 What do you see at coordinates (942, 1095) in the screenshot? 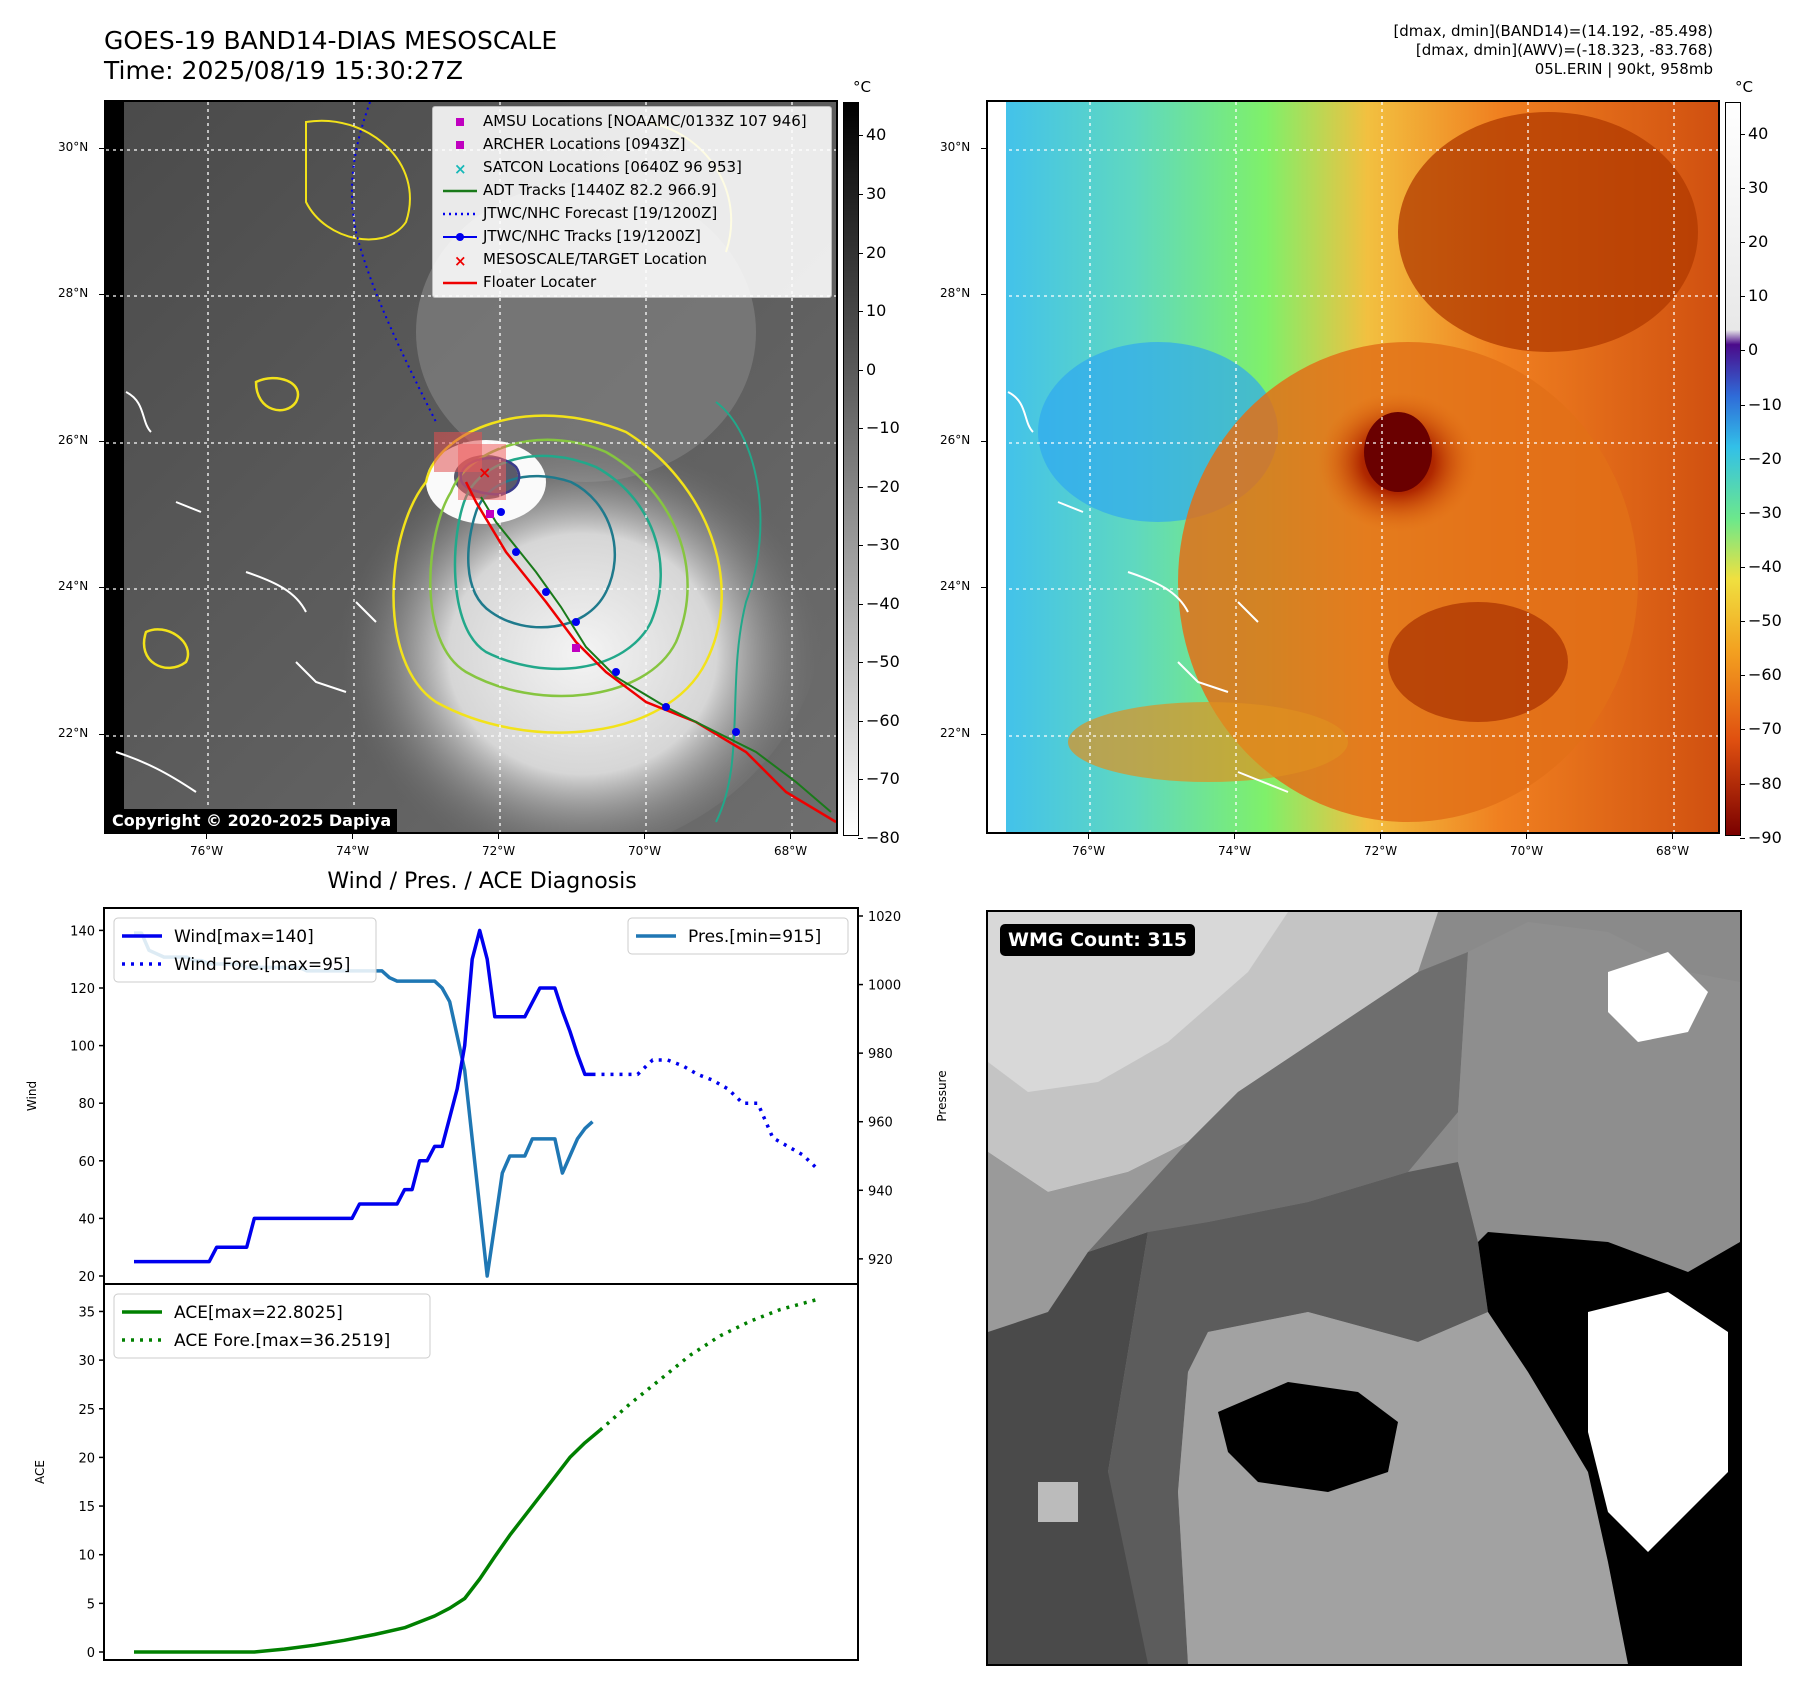
I see `pressure-axis-label: Pressure` at bounding box center [942, 1095].